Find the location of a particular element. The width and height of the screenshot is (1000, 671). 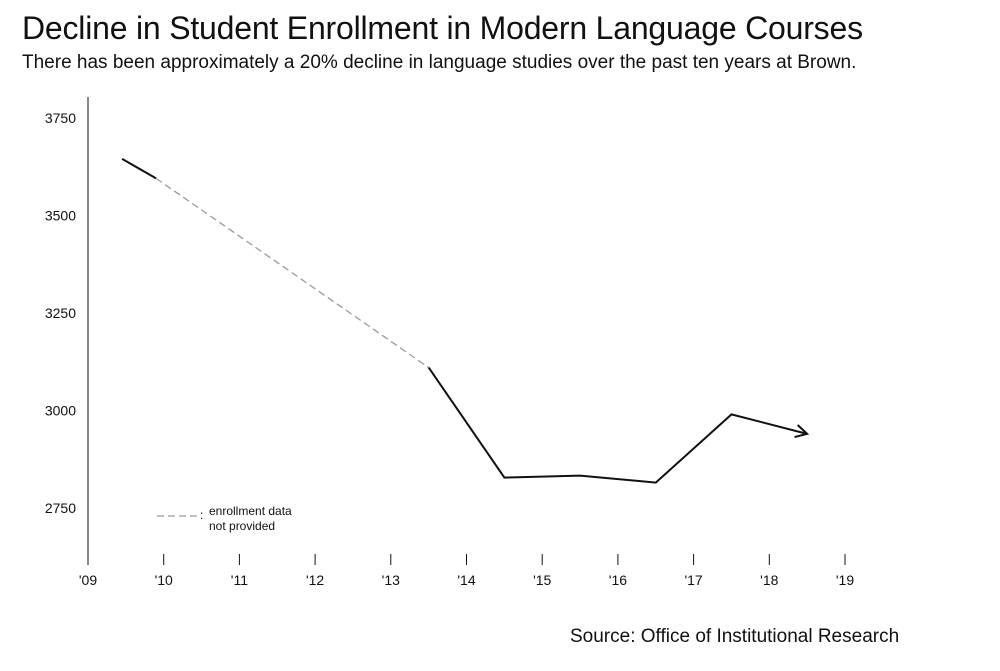

x-tick-label: '09 is located at coordinates (88, 580).